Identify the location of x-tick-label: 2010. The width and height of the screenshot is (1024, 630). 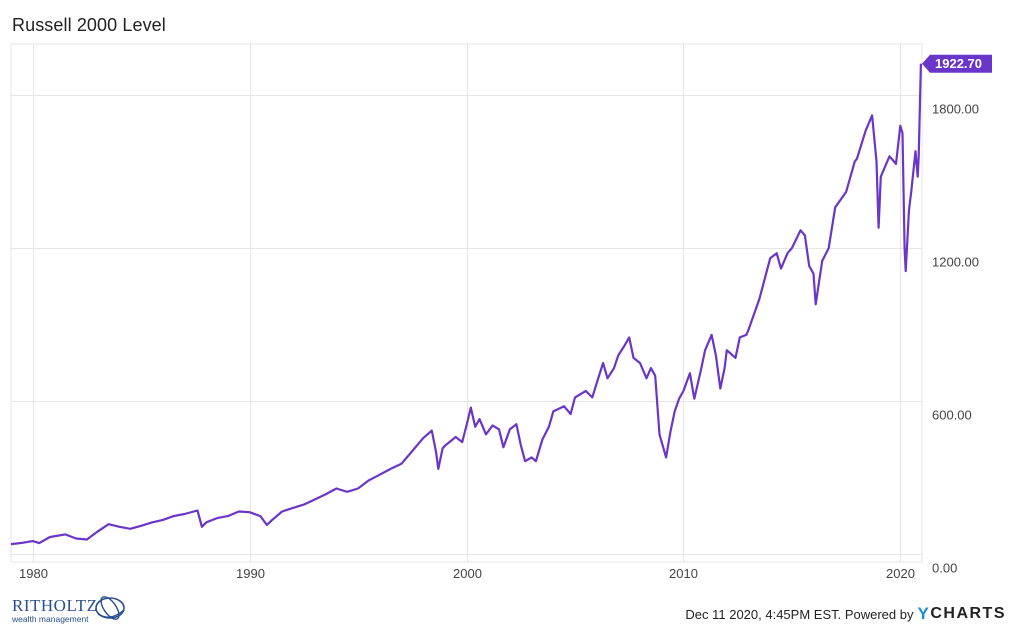
(683, 573).